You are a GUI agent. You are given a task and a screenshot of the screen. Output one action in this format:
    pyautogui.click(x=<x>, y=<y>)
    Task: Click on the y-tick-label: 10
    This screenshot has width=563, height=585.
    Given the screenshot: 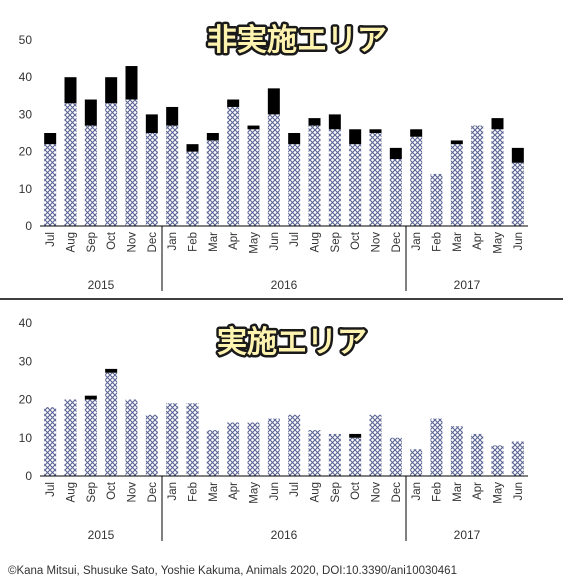 What is the action you would take?
    pyautogui.click(x=26, y=438)
    